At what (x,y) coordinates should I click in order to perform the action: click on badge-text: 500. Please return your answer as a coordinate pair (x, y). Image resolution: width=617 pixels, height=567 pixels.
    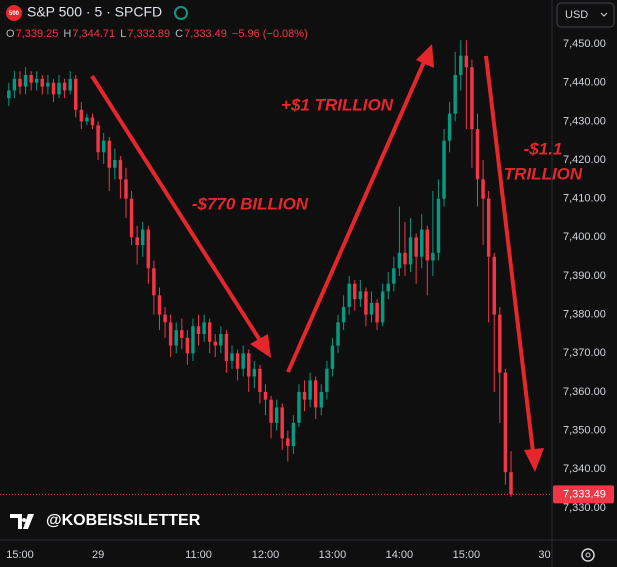
    Looking at the image, I should click on (14, 14).